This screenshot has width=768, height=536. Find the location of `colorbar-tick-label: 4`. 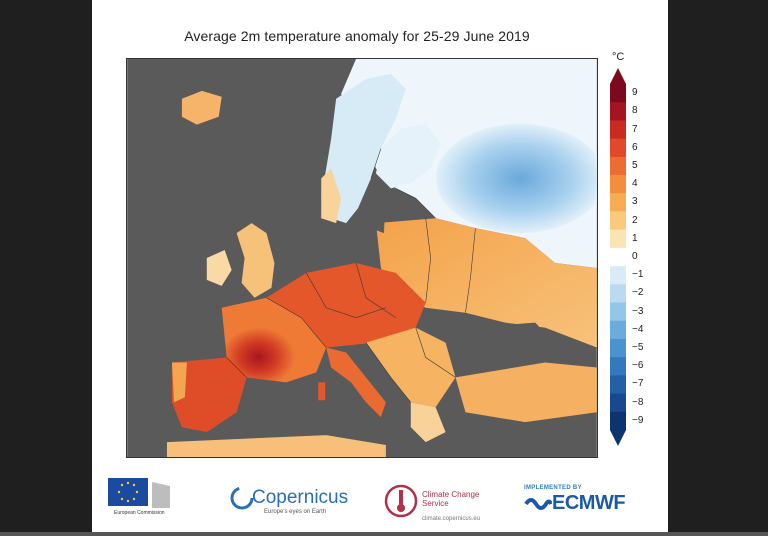

colorbar-tick-label: 4 is located at coordinates (635, 184).